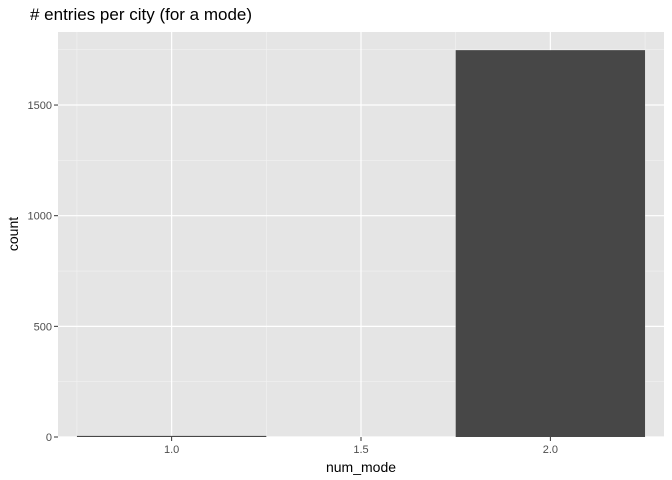 This screenshot has height=480, width=672. I want to click on chart-title: # entries per city (for a mode), so click(141, 14).